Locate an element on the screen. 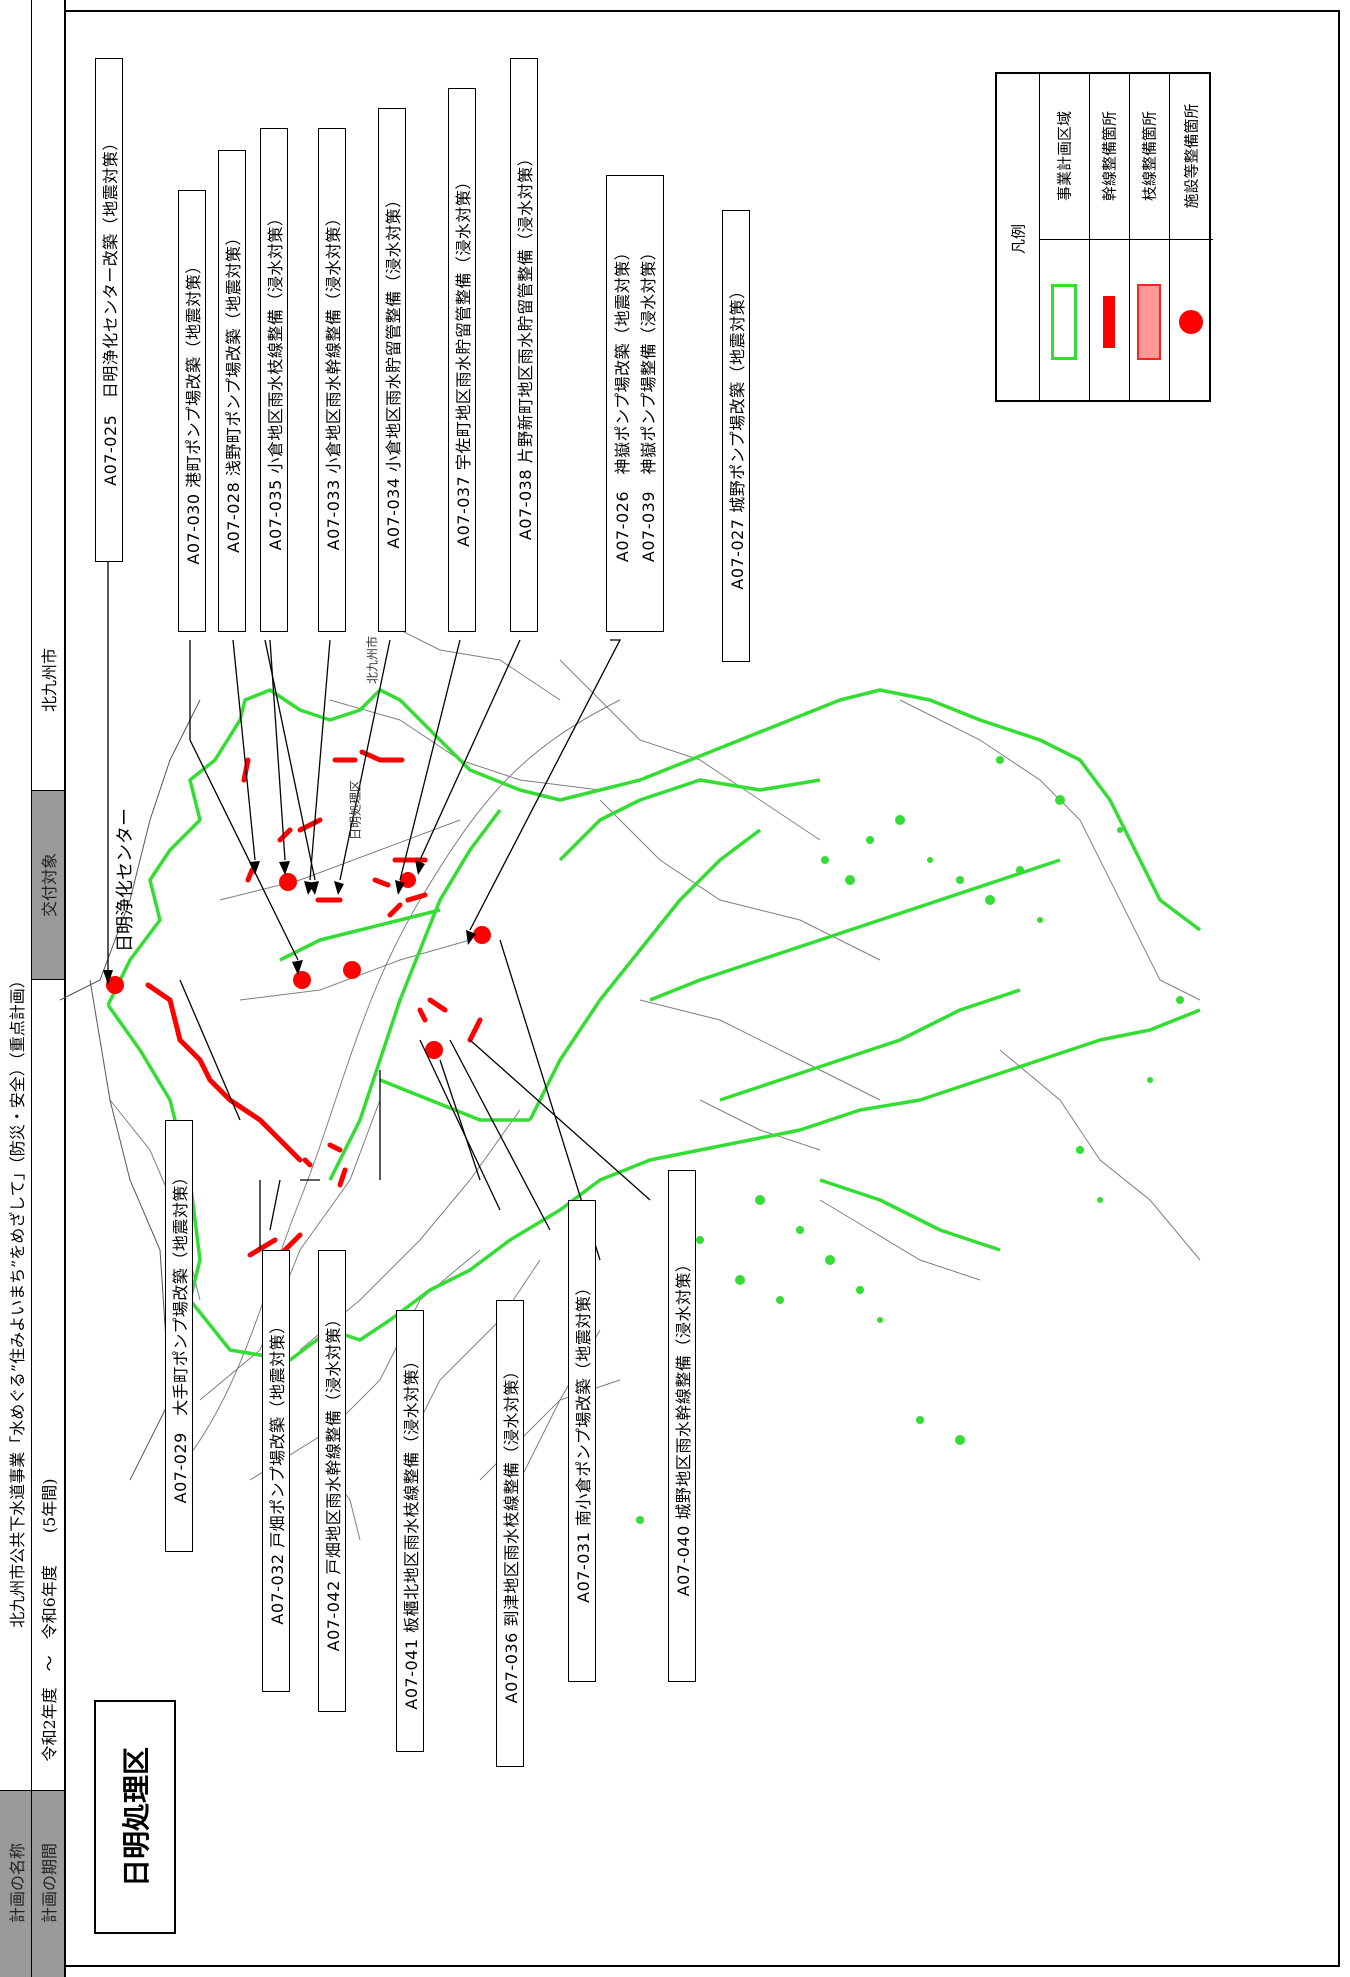  callout-a07-028: A07-028 浅野町ポンプ場改築（地震対策） is located at coordinates (232, 391).